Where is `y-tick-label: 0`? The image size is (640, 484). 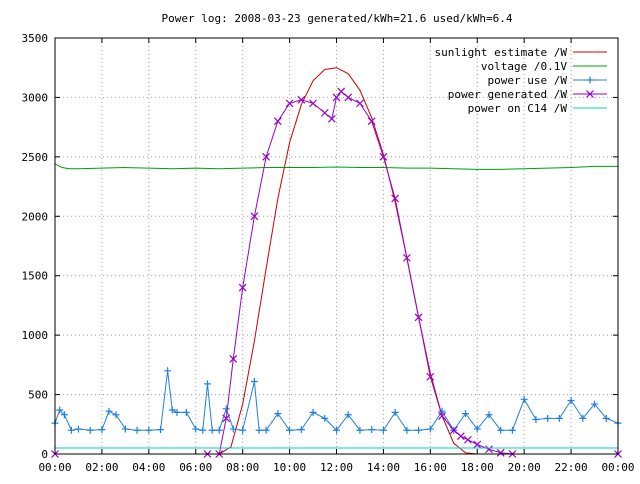 y-tick-label: 0 is located at coordinates (44, 454).